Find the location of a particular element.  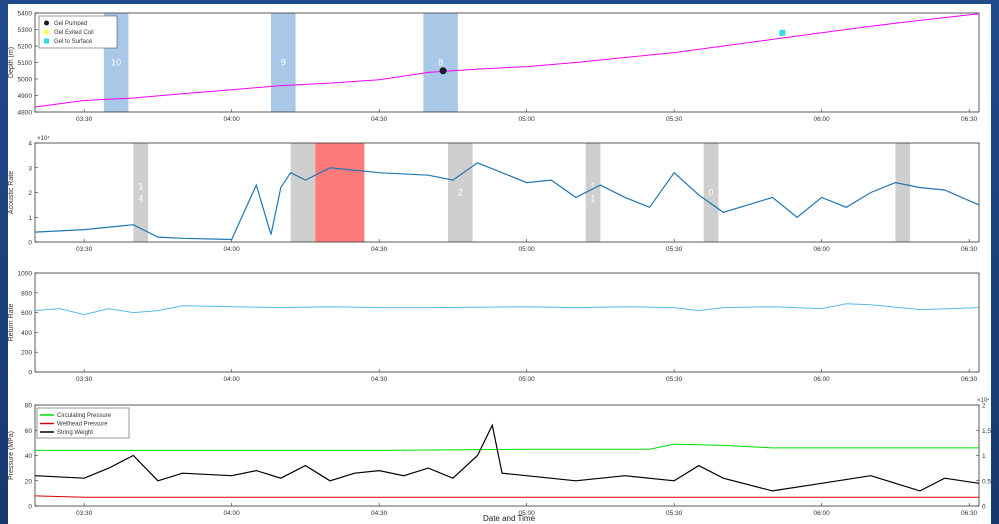

y-tick-label: 1 is located at coordinates (30, 218).